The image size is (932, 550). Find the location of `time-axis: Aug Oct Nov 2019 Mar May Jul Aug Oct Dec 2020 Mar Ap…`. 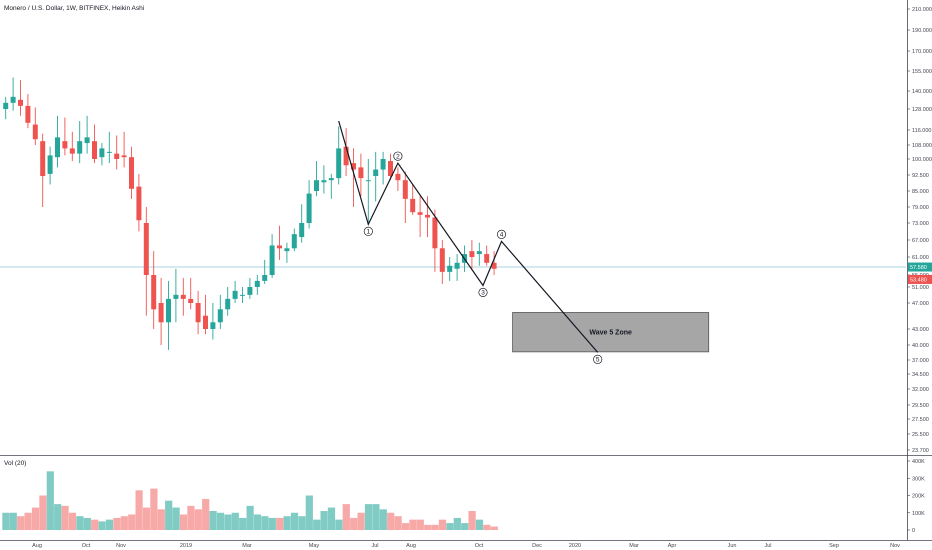

time-axis: Aug Oct Nov 2019 Mar May Jul Aug Oct Dec 2020 Mar Ap… is located at coordinates (466, 546).